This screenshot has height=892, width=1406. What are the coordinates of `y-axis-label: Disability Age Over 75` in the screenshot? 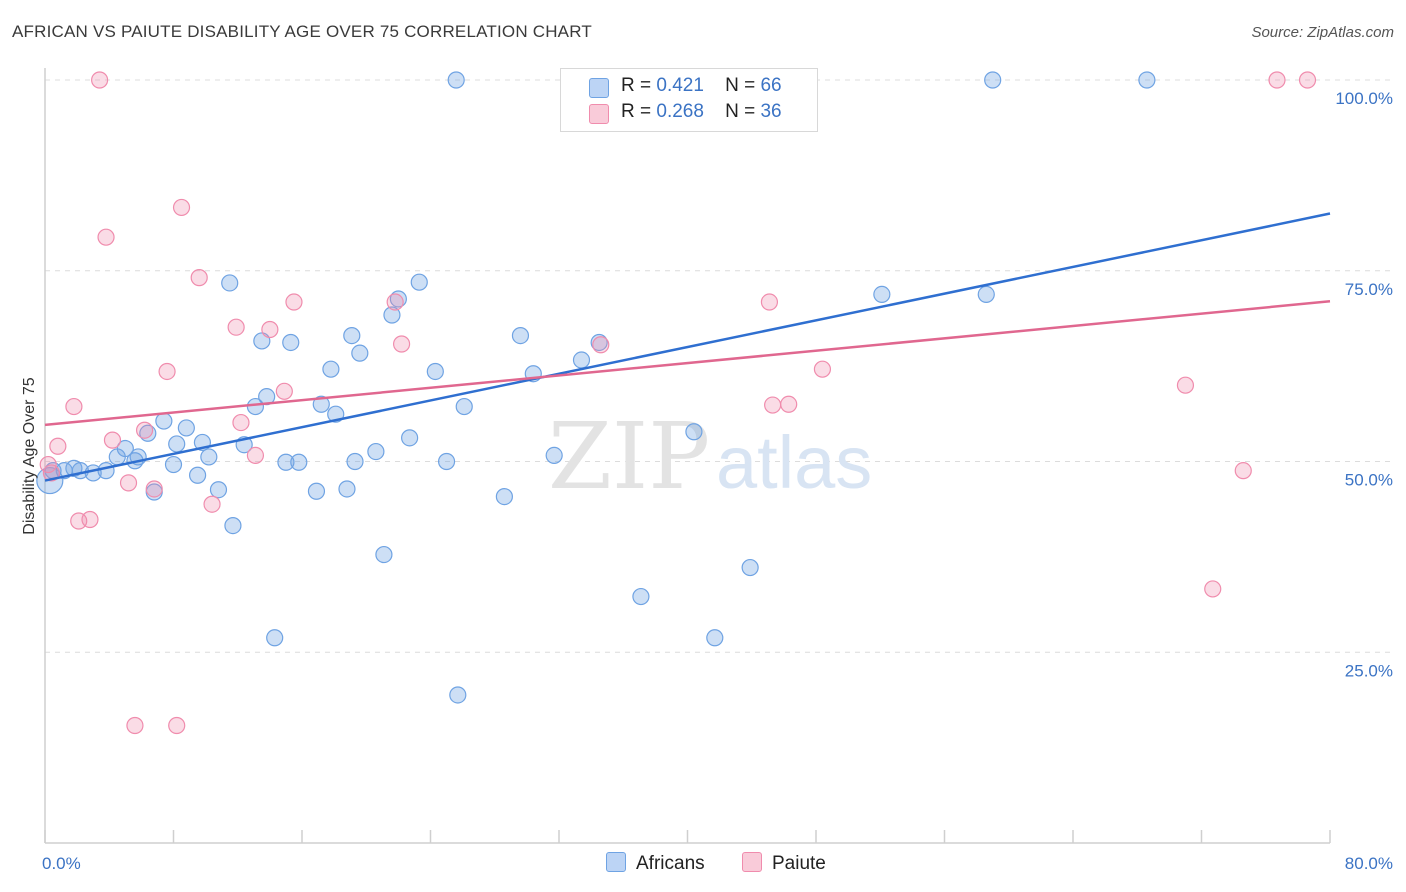 It's located at (29, 456).